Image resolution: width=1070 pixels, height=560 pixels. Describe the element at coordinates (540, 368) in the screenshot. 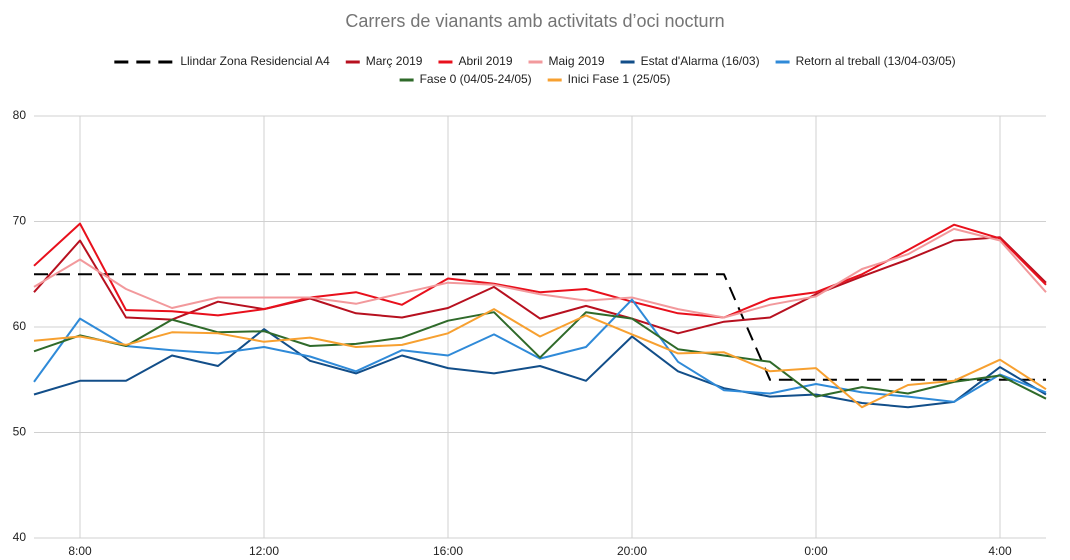

I see `series-line` at that location.